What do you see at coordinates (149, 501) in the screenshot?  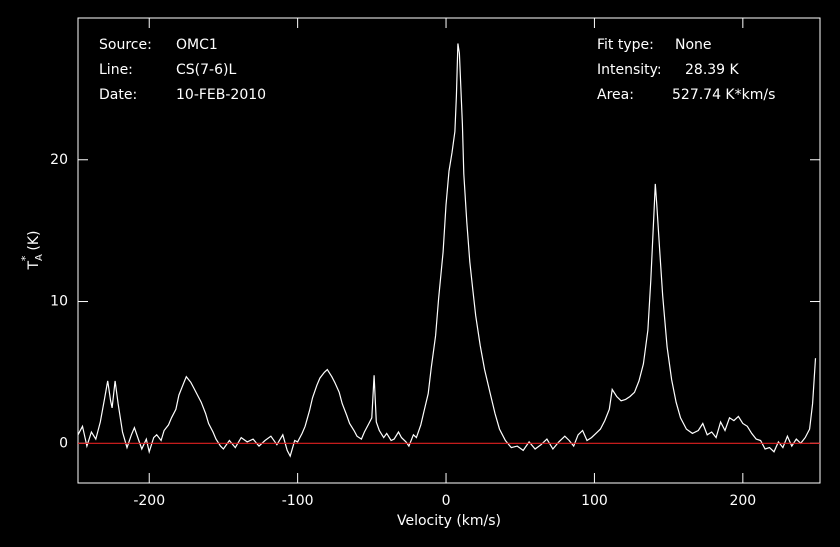 I see `x-tick-label: -200` at bounding box center [149, 501].